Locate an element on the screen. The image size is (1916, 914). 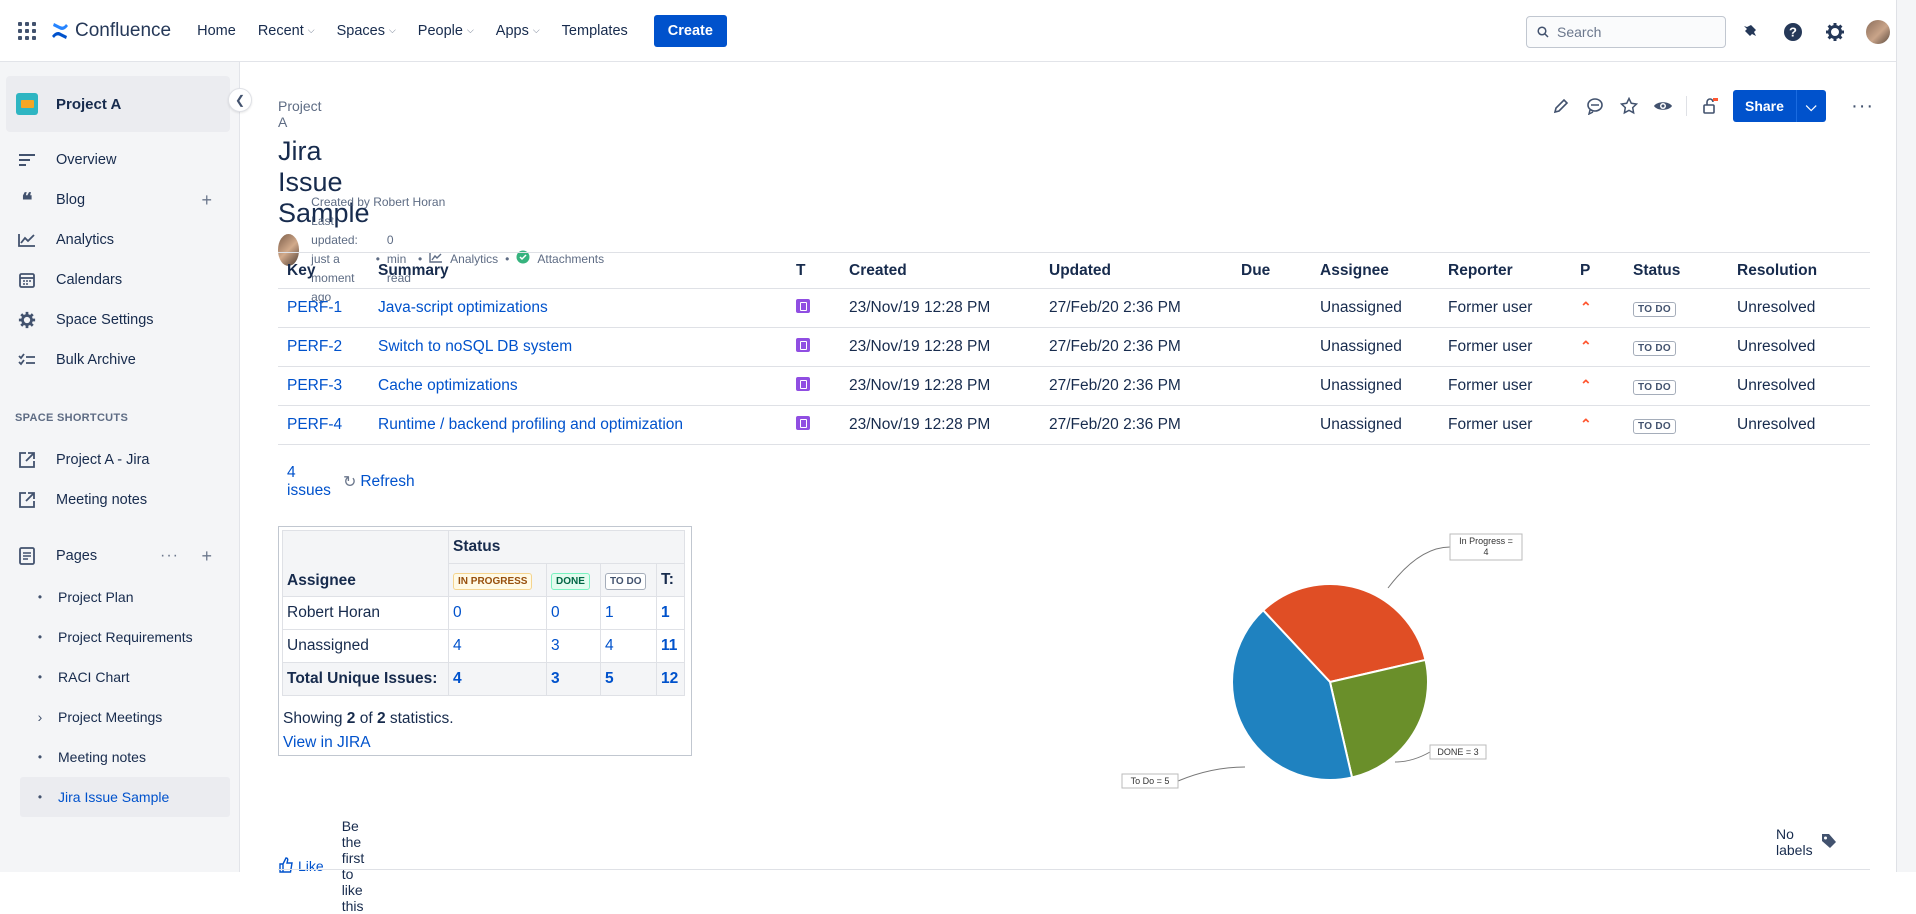
issue-key-link: PERF-4 is located at coordinates (315, 424).